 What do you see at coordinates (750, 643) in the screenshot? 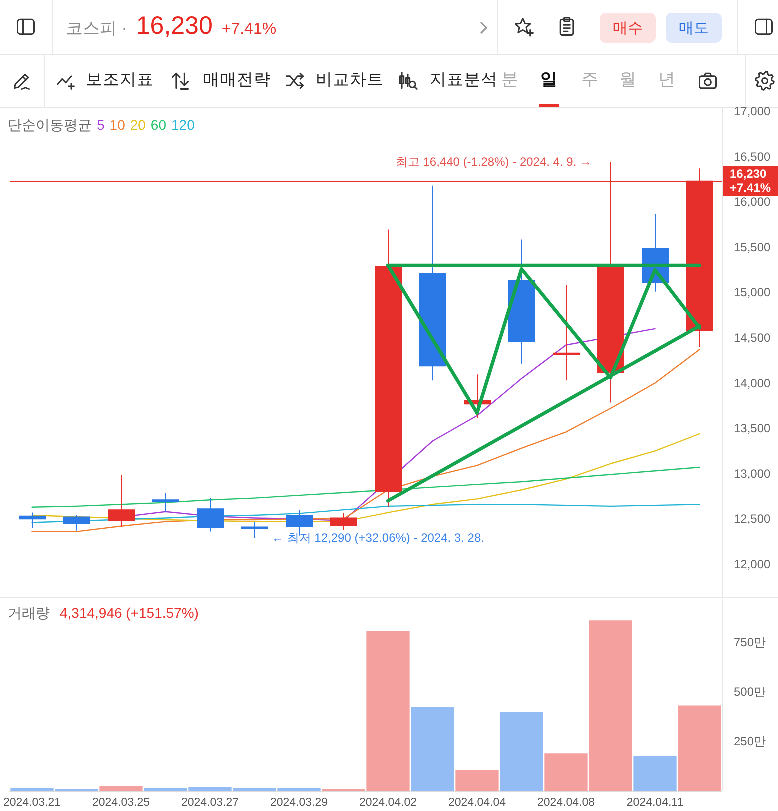
I see `y-tick-label: 750만` at bounding box center [750, 643].